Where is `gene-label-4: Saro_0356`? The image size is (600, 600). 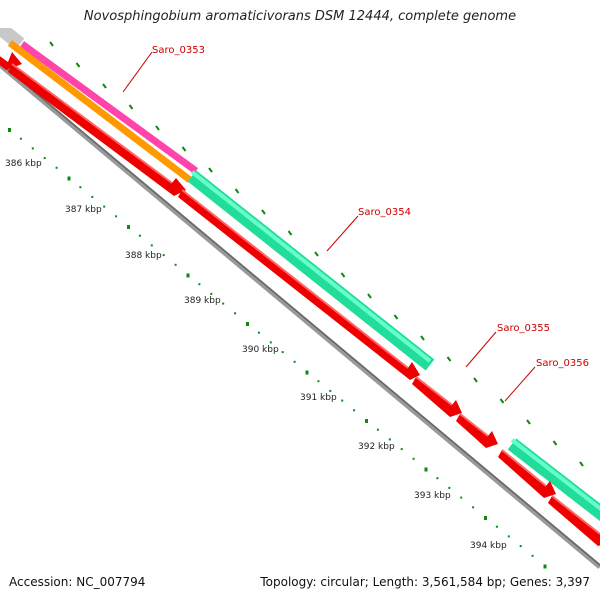 gene-label-4: Saro_0356 is located at coordinates (562, 363).